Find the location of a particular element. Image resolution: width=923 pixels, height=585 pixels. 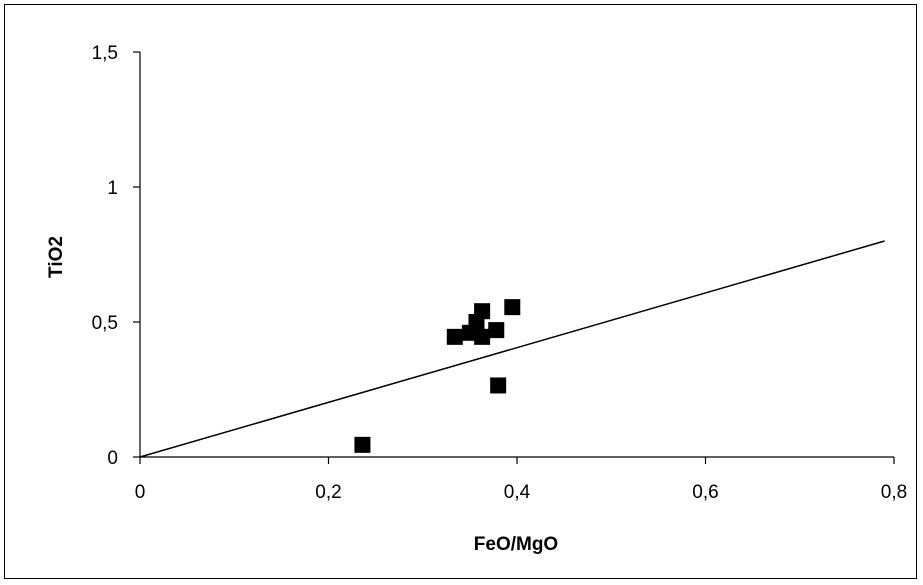

x-tick-label: 0,4 is located at coordinates (517, 492).